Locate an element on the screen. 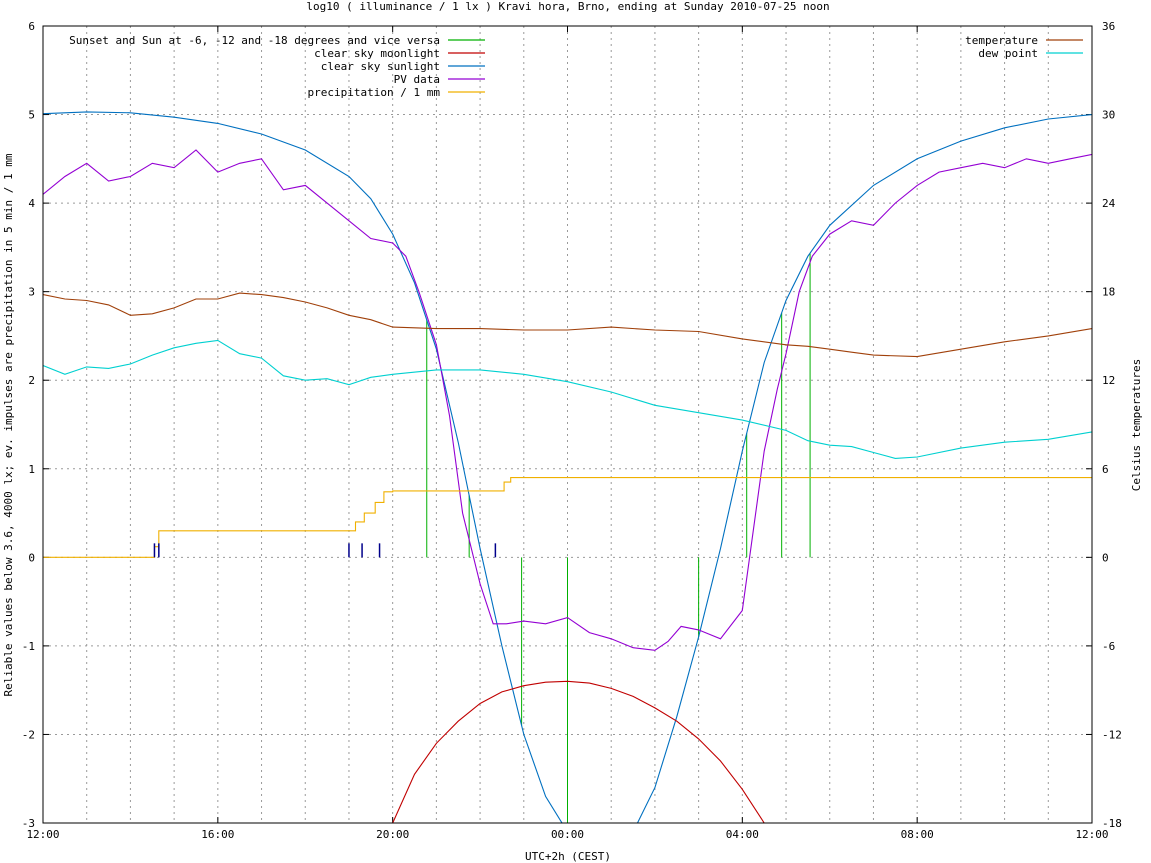 The width and height of the screenshot is (1151, 863). legend-label: temperature is located at coordinates (1001, 40).